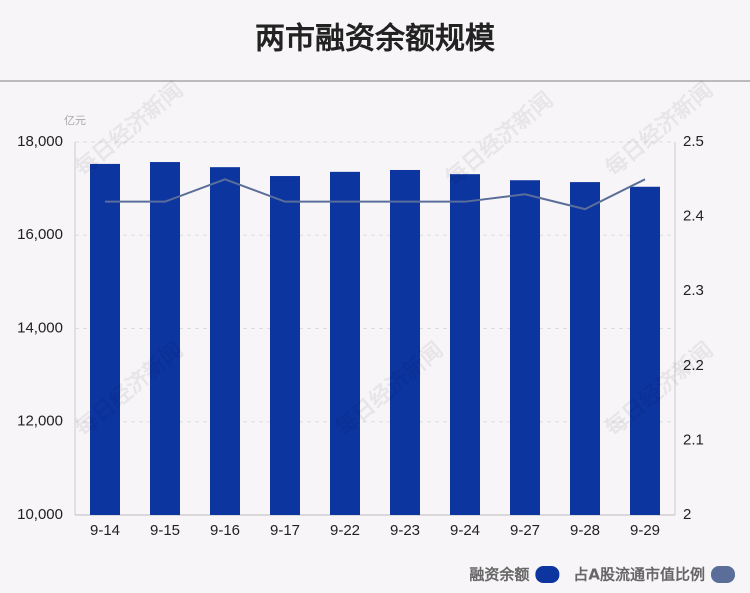 The width and height of the screenshot is (750, 593). Describe the element at coordinates (687, 514) in the screenshot. I see `y2-tick-label: 2` at that location.